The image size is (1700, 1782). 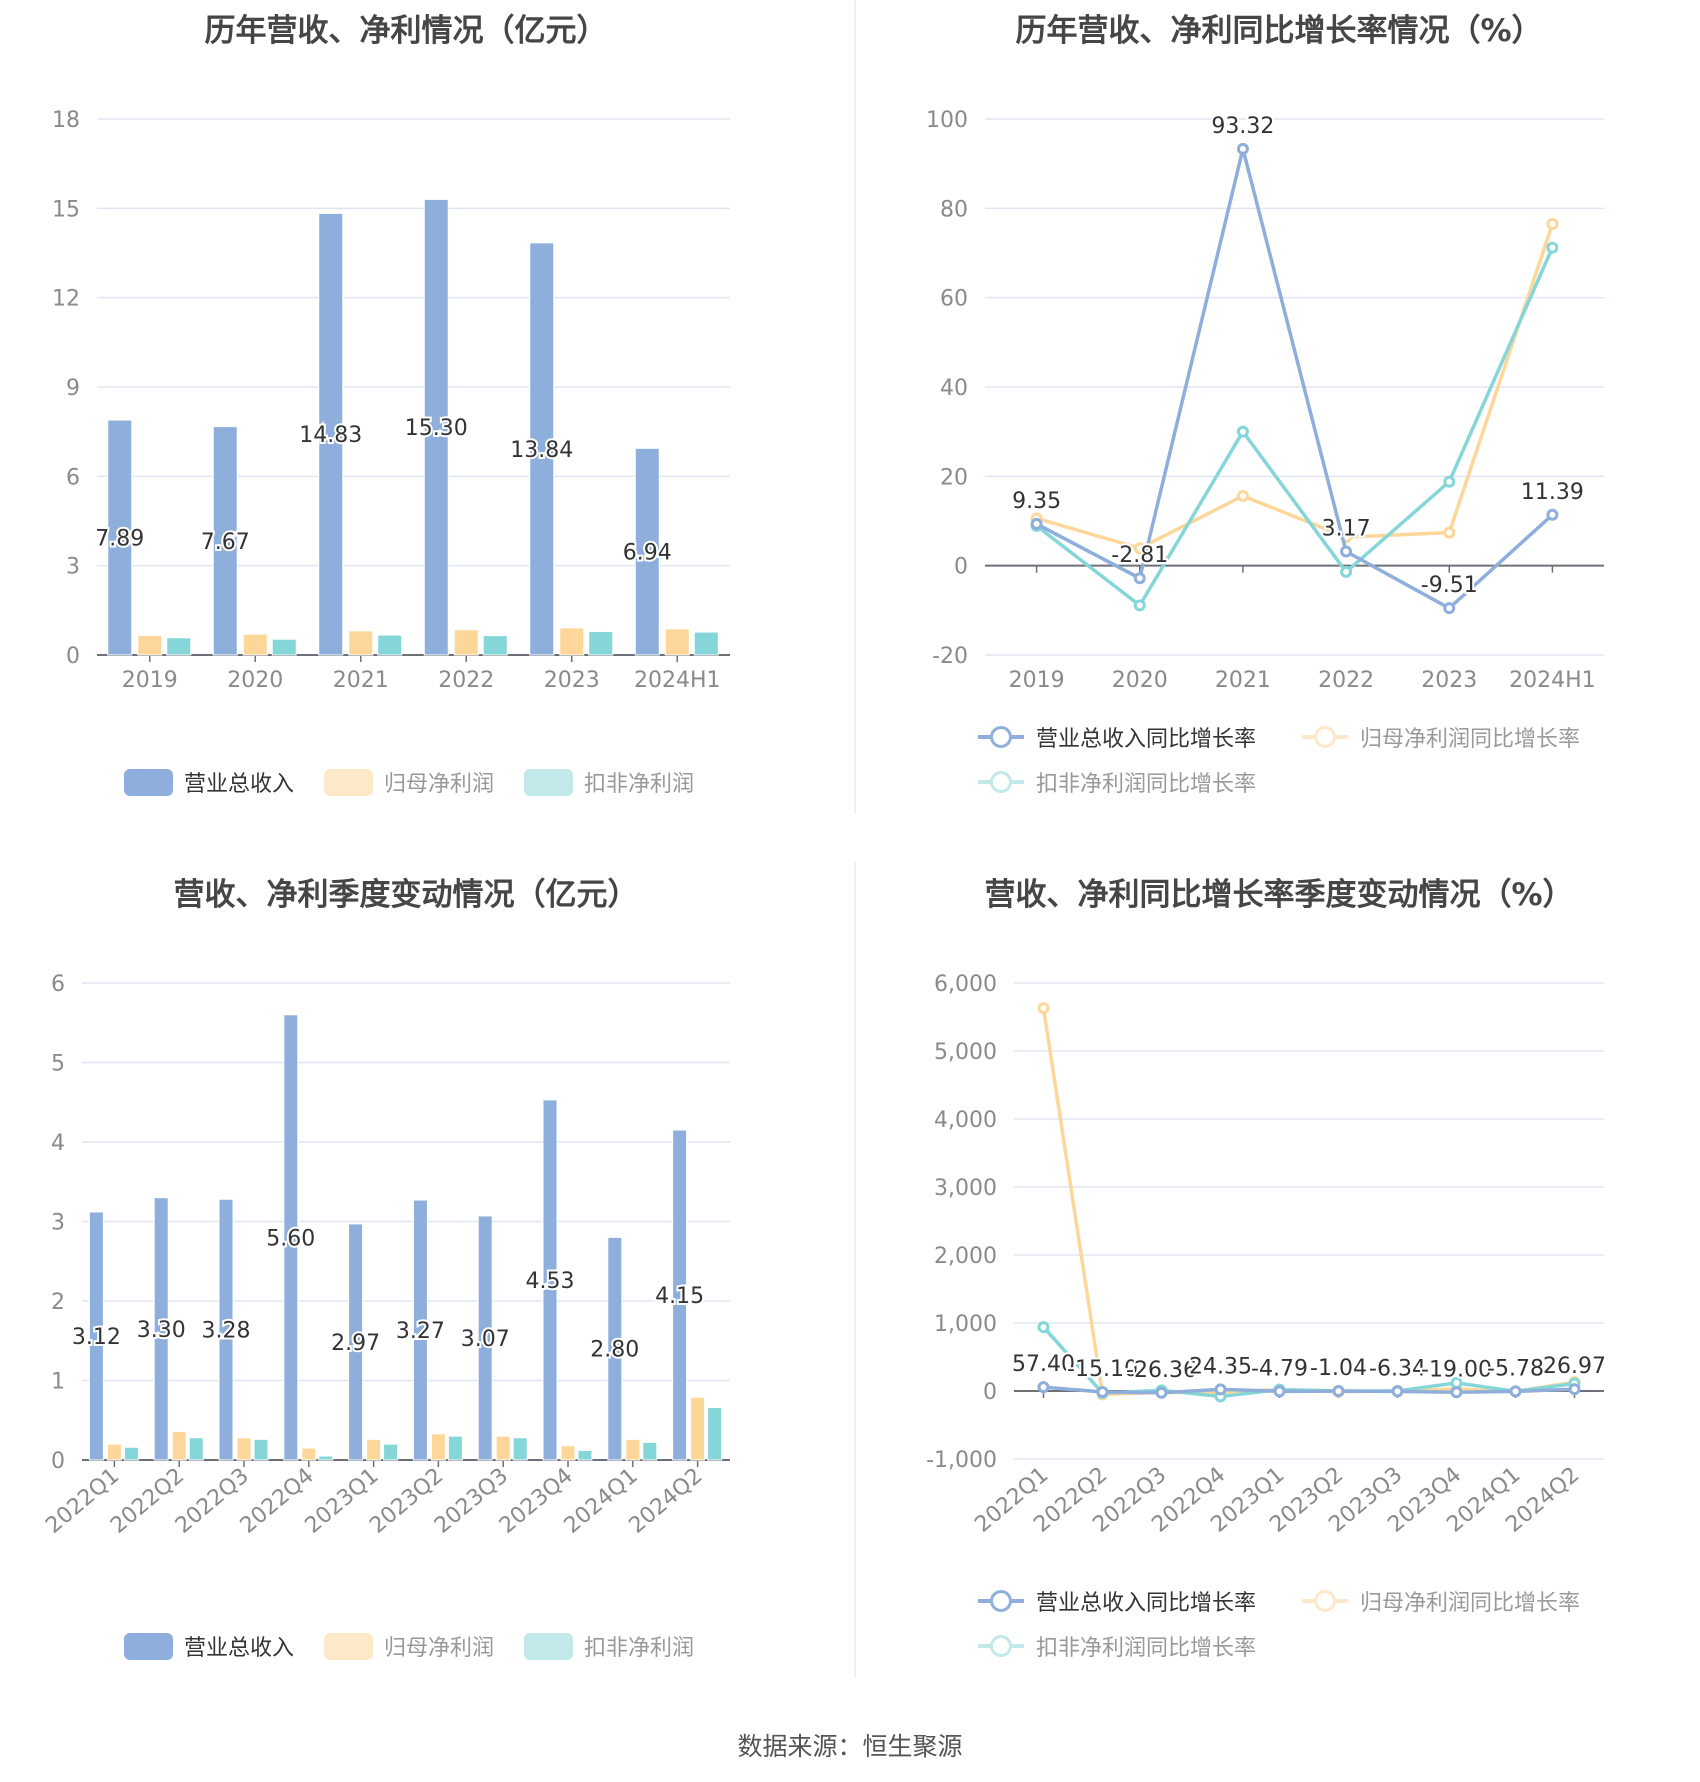 I want to click on data-label: 13.84, so click(x=541, y=450).